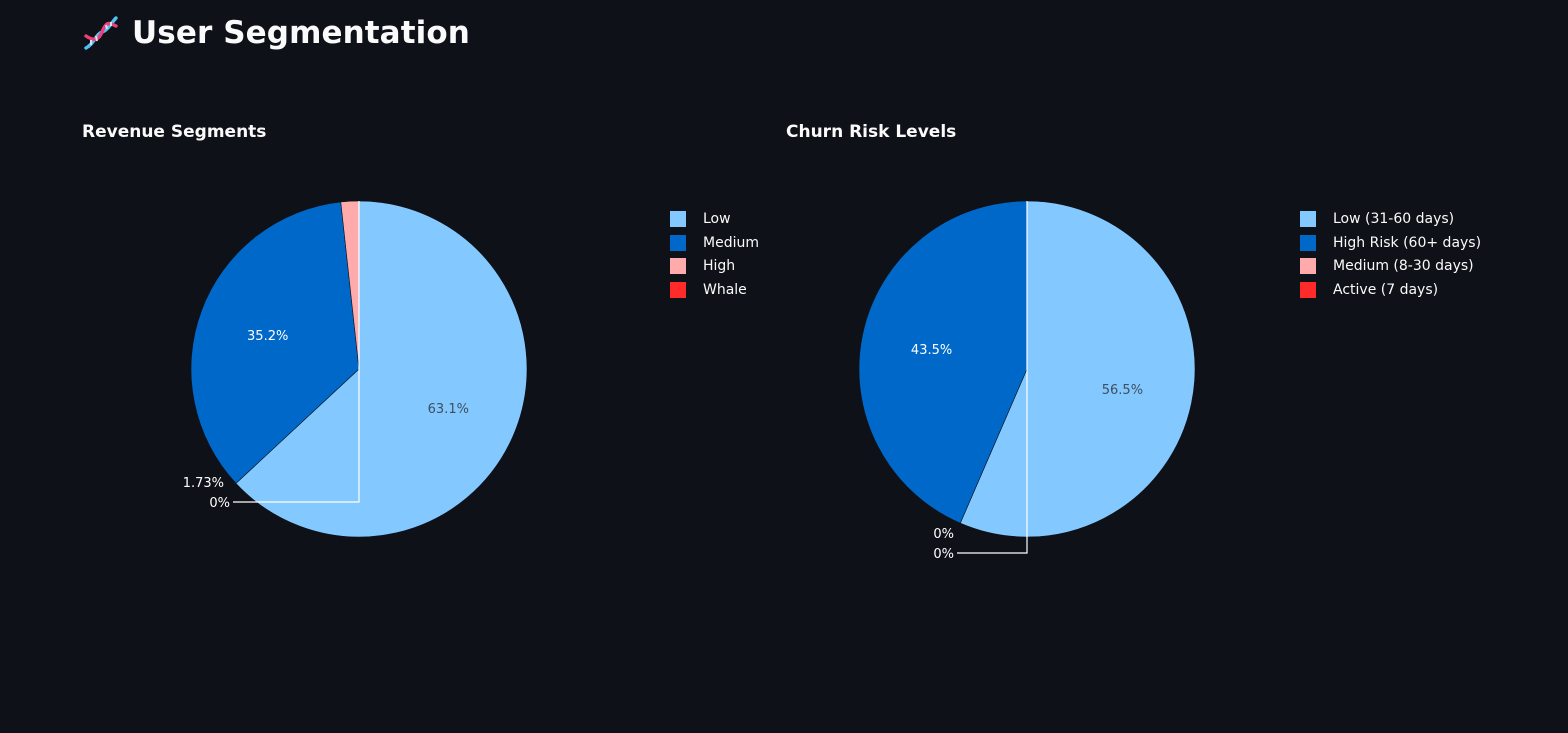 Image resolution: width=1568 pixels, height=733 pixels. I want to click on pie-label-leader-whale, so click(296, 352).